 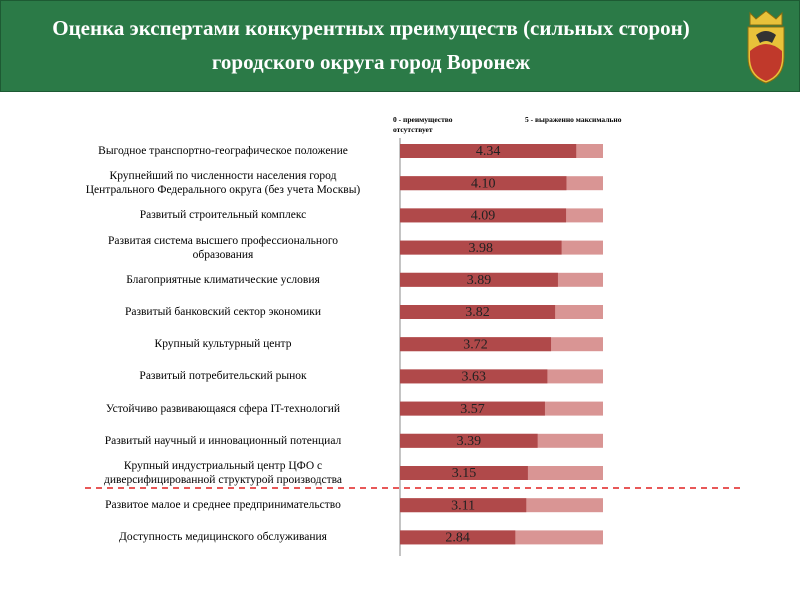 What do you see at coordinates (223, 537) in the screenshot?
I see `category-label: Доступность медицинского обслуживания` at bounding box center [223, 537].